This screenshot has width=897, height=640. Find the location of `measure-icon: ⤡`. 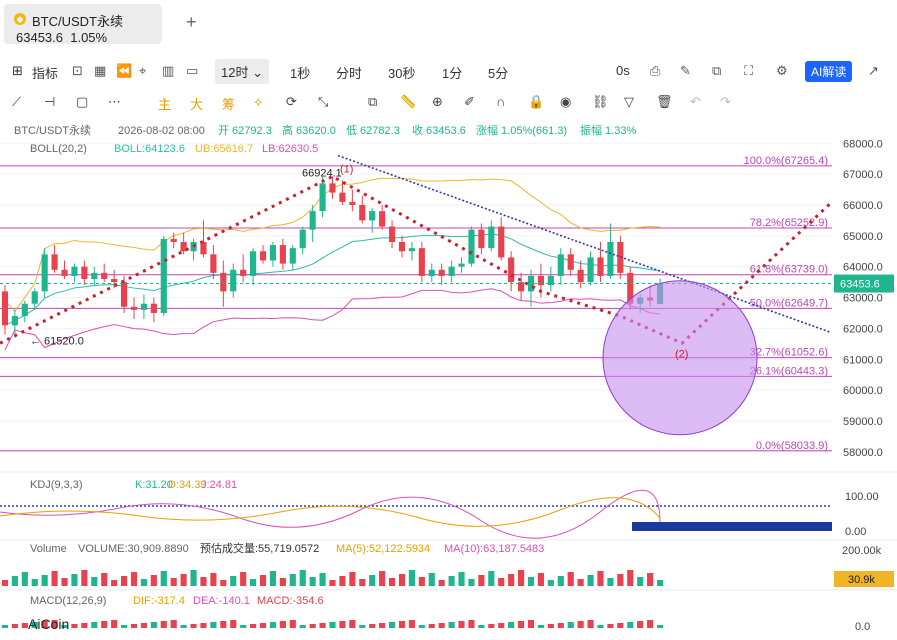

measure-icon: ⤡ is located at coordinates (323, 101).